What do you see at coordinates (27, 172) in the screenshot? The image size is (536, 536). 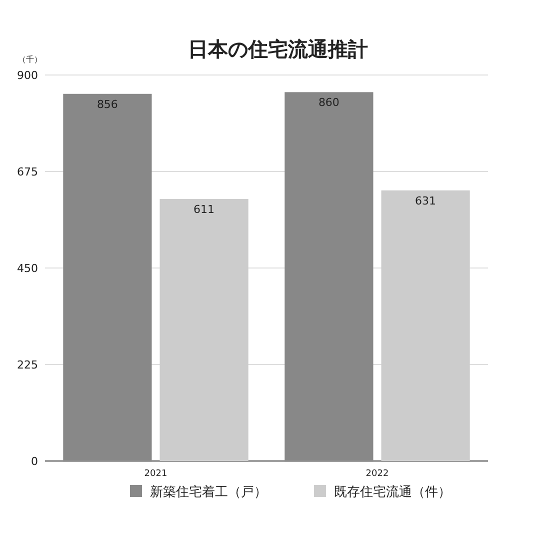 I see `y-tick-label: 675` at bounding box center [27, 172].